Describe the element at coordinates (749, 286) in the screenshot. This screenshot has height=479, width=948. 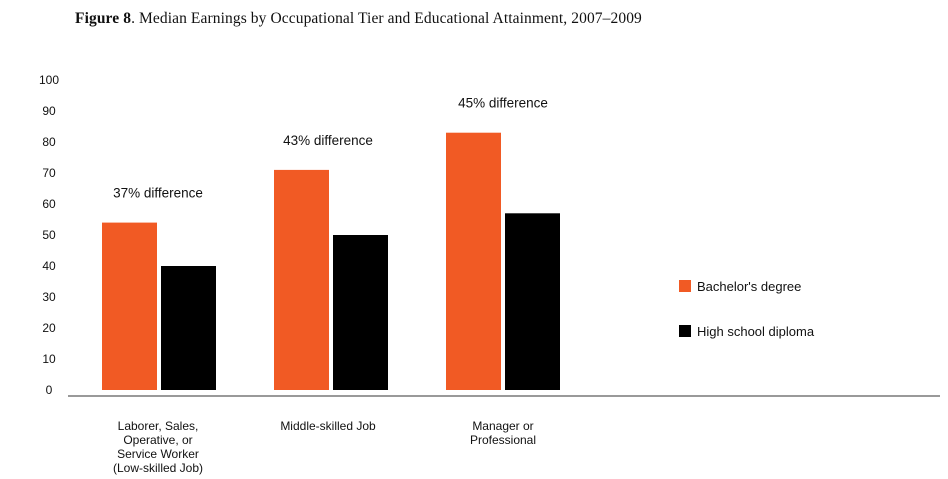
I see `legend-label: Bachelor's degree` at that location.